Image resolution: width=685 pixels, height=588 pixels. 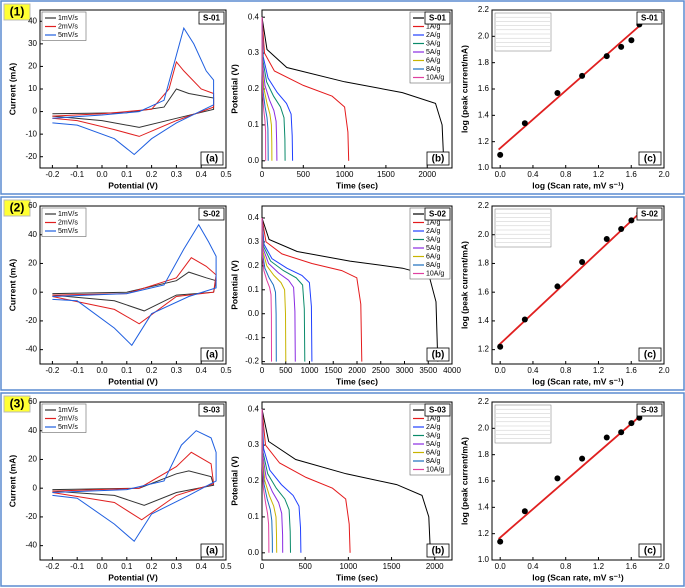 I want to click on legend-label: 5mV/s, so click(x=68, y=231).